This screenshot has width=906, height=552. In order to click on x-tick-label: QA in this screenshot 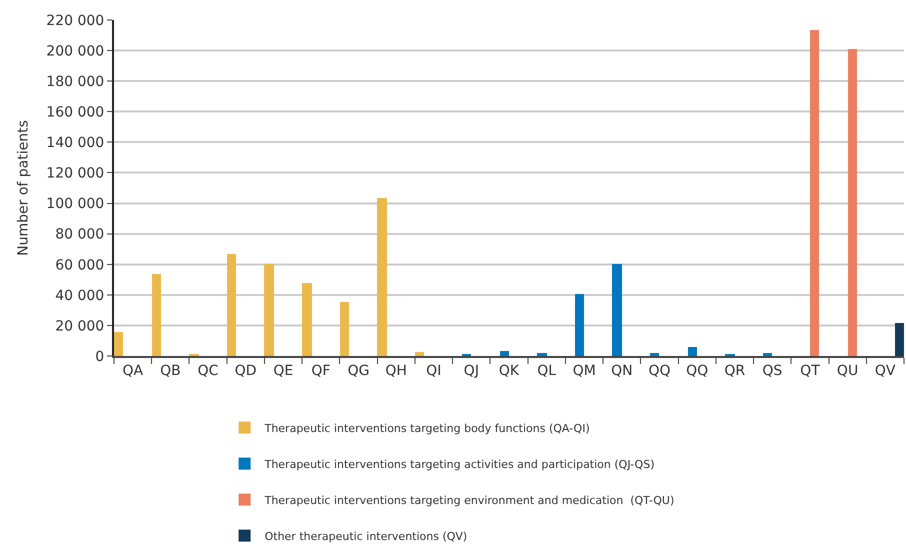, I will do `click(133, 370)`.